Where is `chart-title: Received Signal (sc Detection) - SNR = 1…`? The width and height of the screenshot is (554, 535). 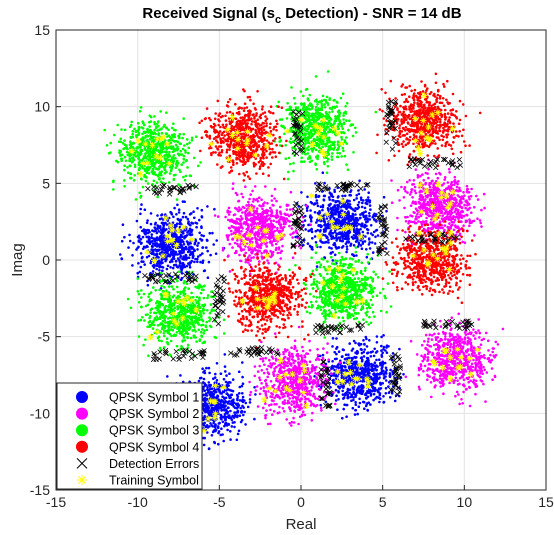 chart-title: Received Signal (sc Detection) - SNR = 1… is located at coordinates (301, 15).